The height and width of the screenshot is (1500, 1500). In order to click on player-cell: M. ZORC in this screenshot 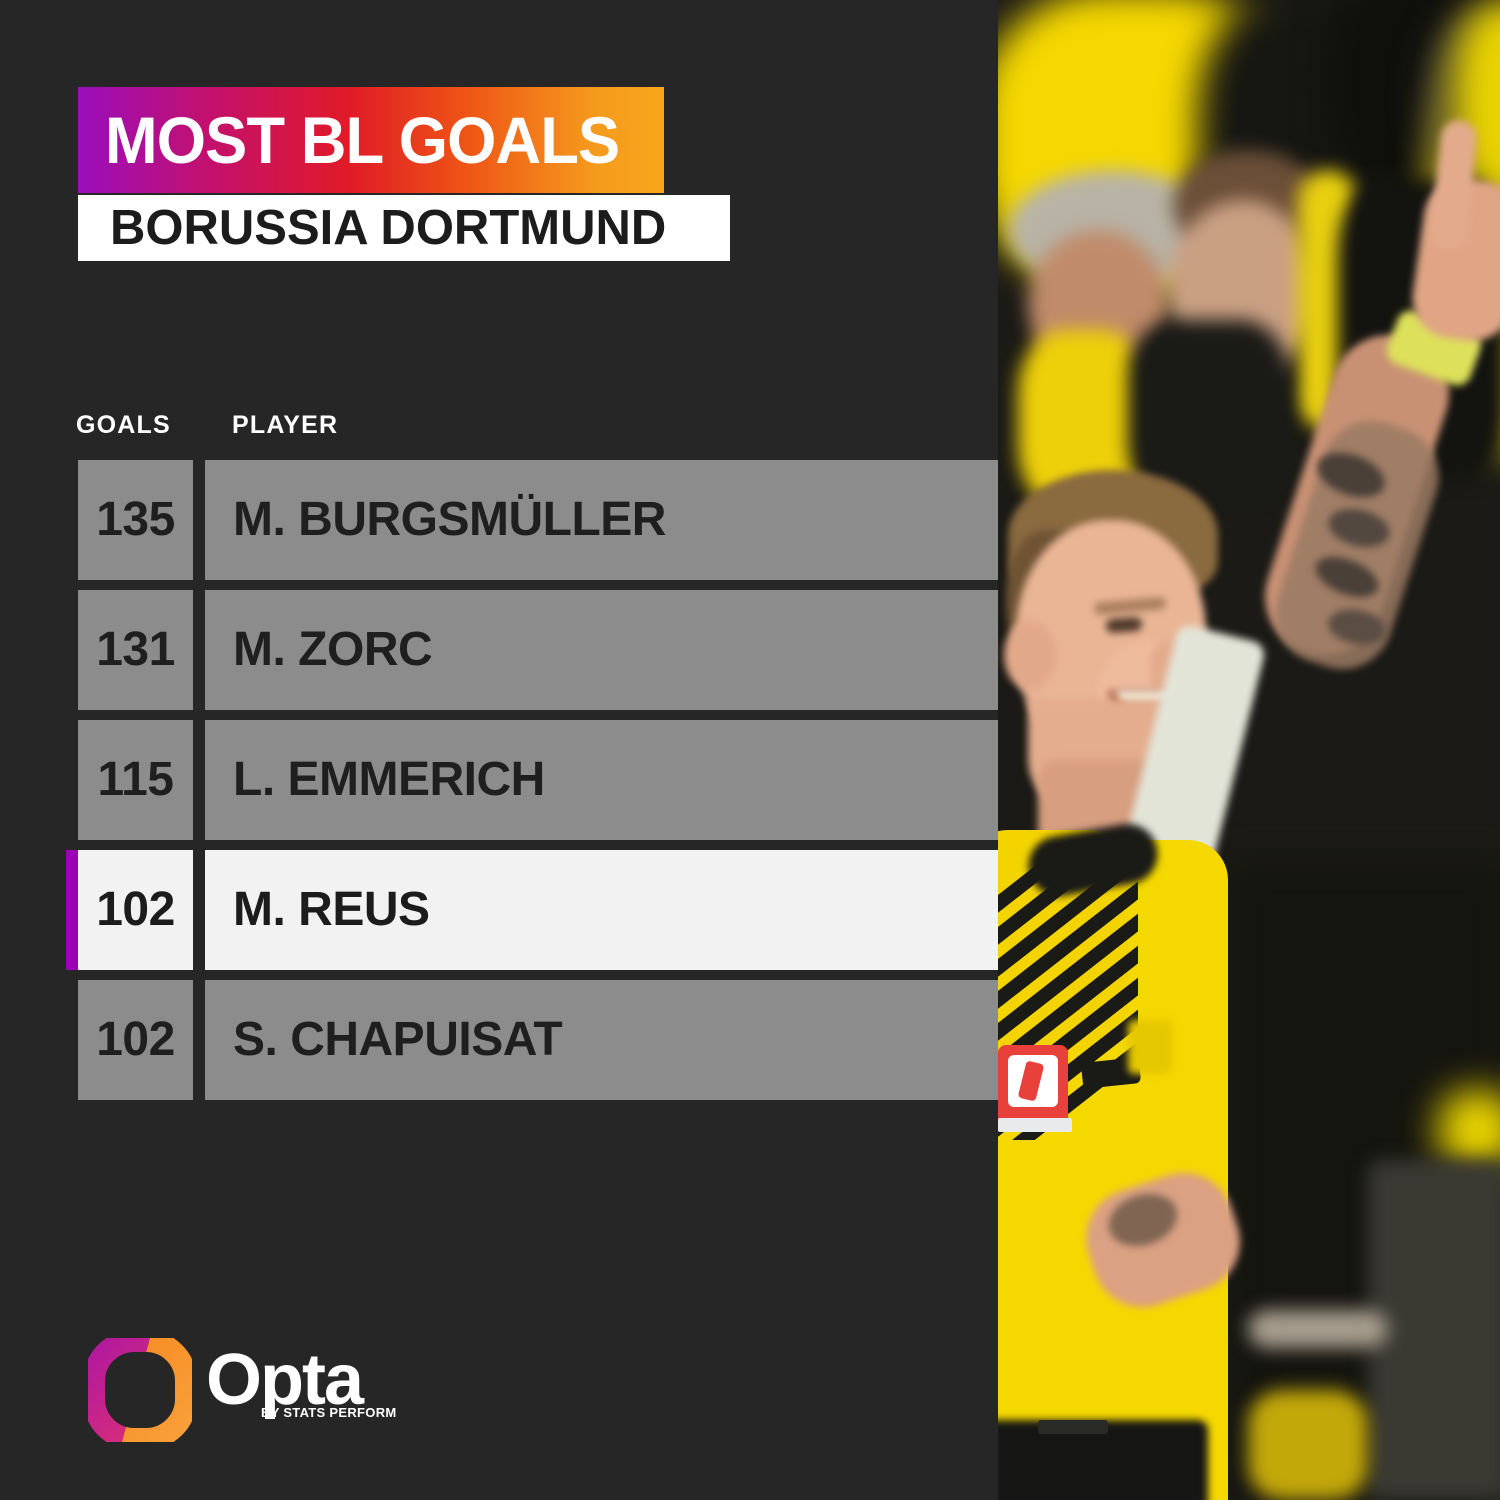, I will do `click(601, 650)`.